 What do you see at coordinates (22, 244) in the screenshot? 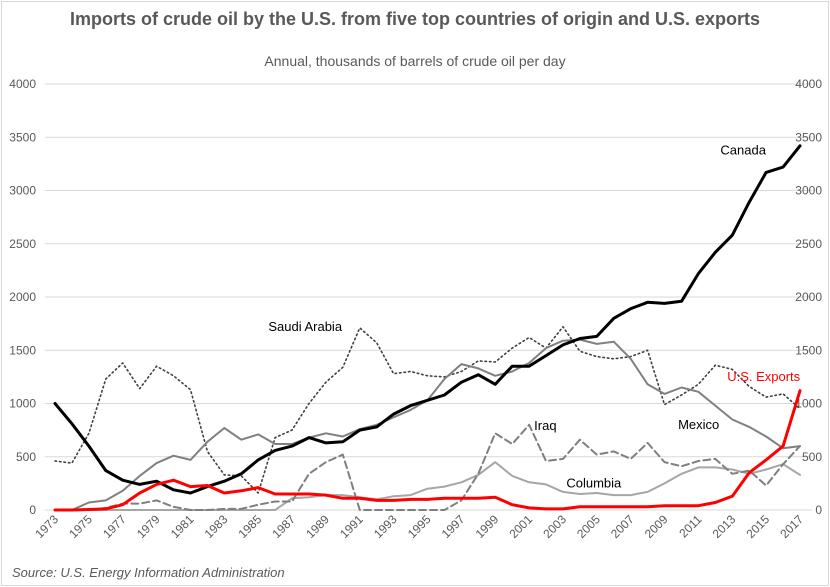
I see `y-tick-label-left: 2500` at bounding box center [22, 244].